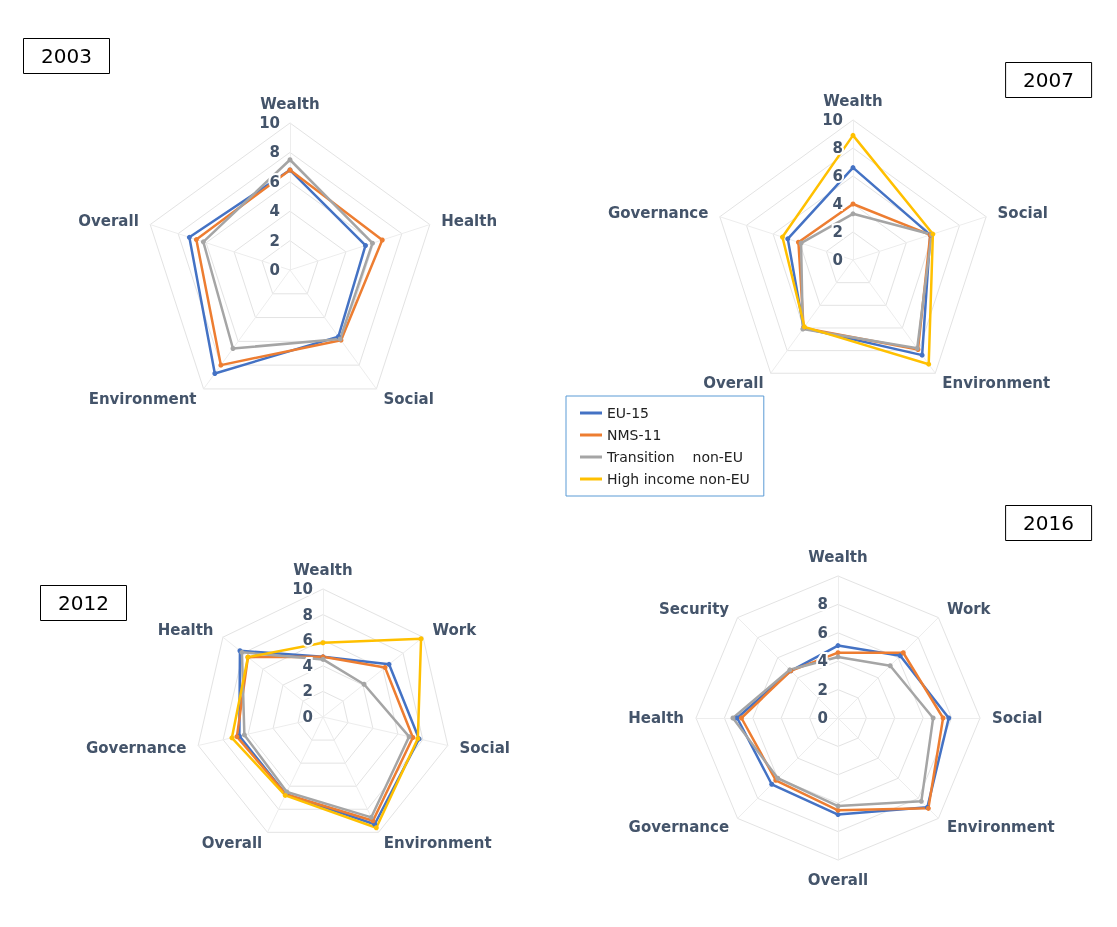  What do you see at coordinates (694, 609) in the screenshot?
I see `spoke-label: Security` at bounding box center [694, 609].